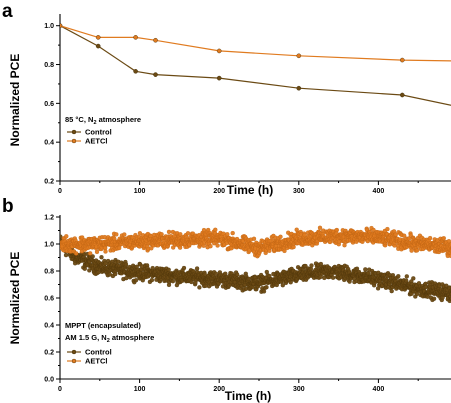 The image size is (451, 403). What do you see at coordinates (7, 11) in the screenshot?
I see `panel-a-letter: a` at bounding box center [7, 11].